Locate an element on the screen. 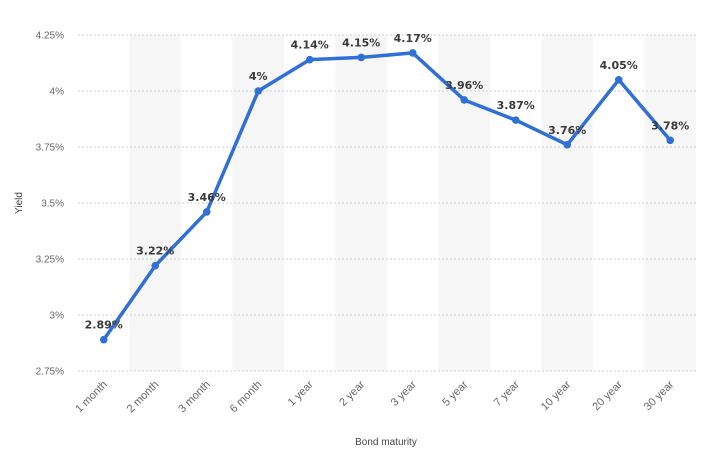 The height and width of the screenshot is (461, 705). y-tick-label: 3.25% is located at coordinates (50, 260).